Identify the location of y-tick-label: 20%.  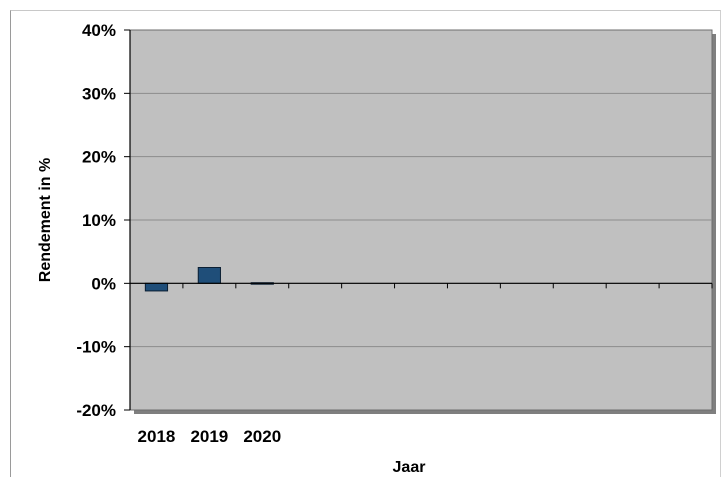
(99, 157).